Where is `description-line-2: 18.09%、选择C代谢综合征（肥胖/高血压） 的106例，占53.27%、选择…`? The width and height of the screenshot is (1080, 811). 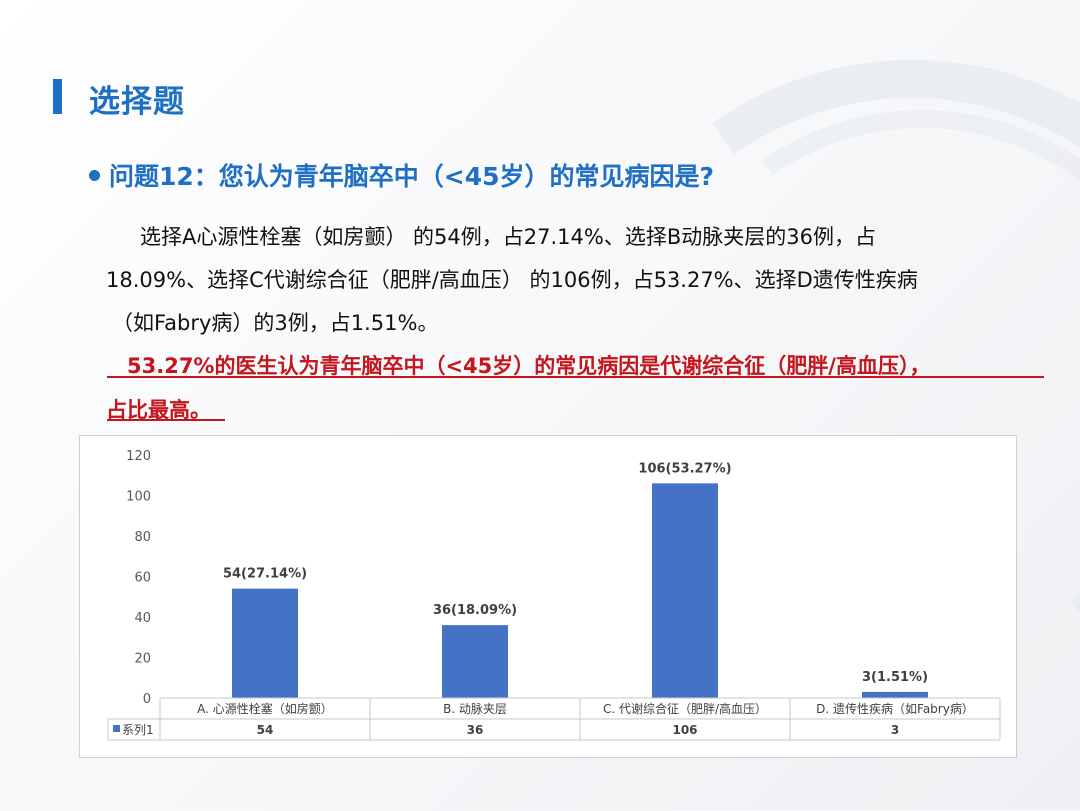
description-line-2: 18.09%、选择C代谢综合征（肥胖/高血压） 的106例，占53.27%、选择… is located at coordinates (512, 280).